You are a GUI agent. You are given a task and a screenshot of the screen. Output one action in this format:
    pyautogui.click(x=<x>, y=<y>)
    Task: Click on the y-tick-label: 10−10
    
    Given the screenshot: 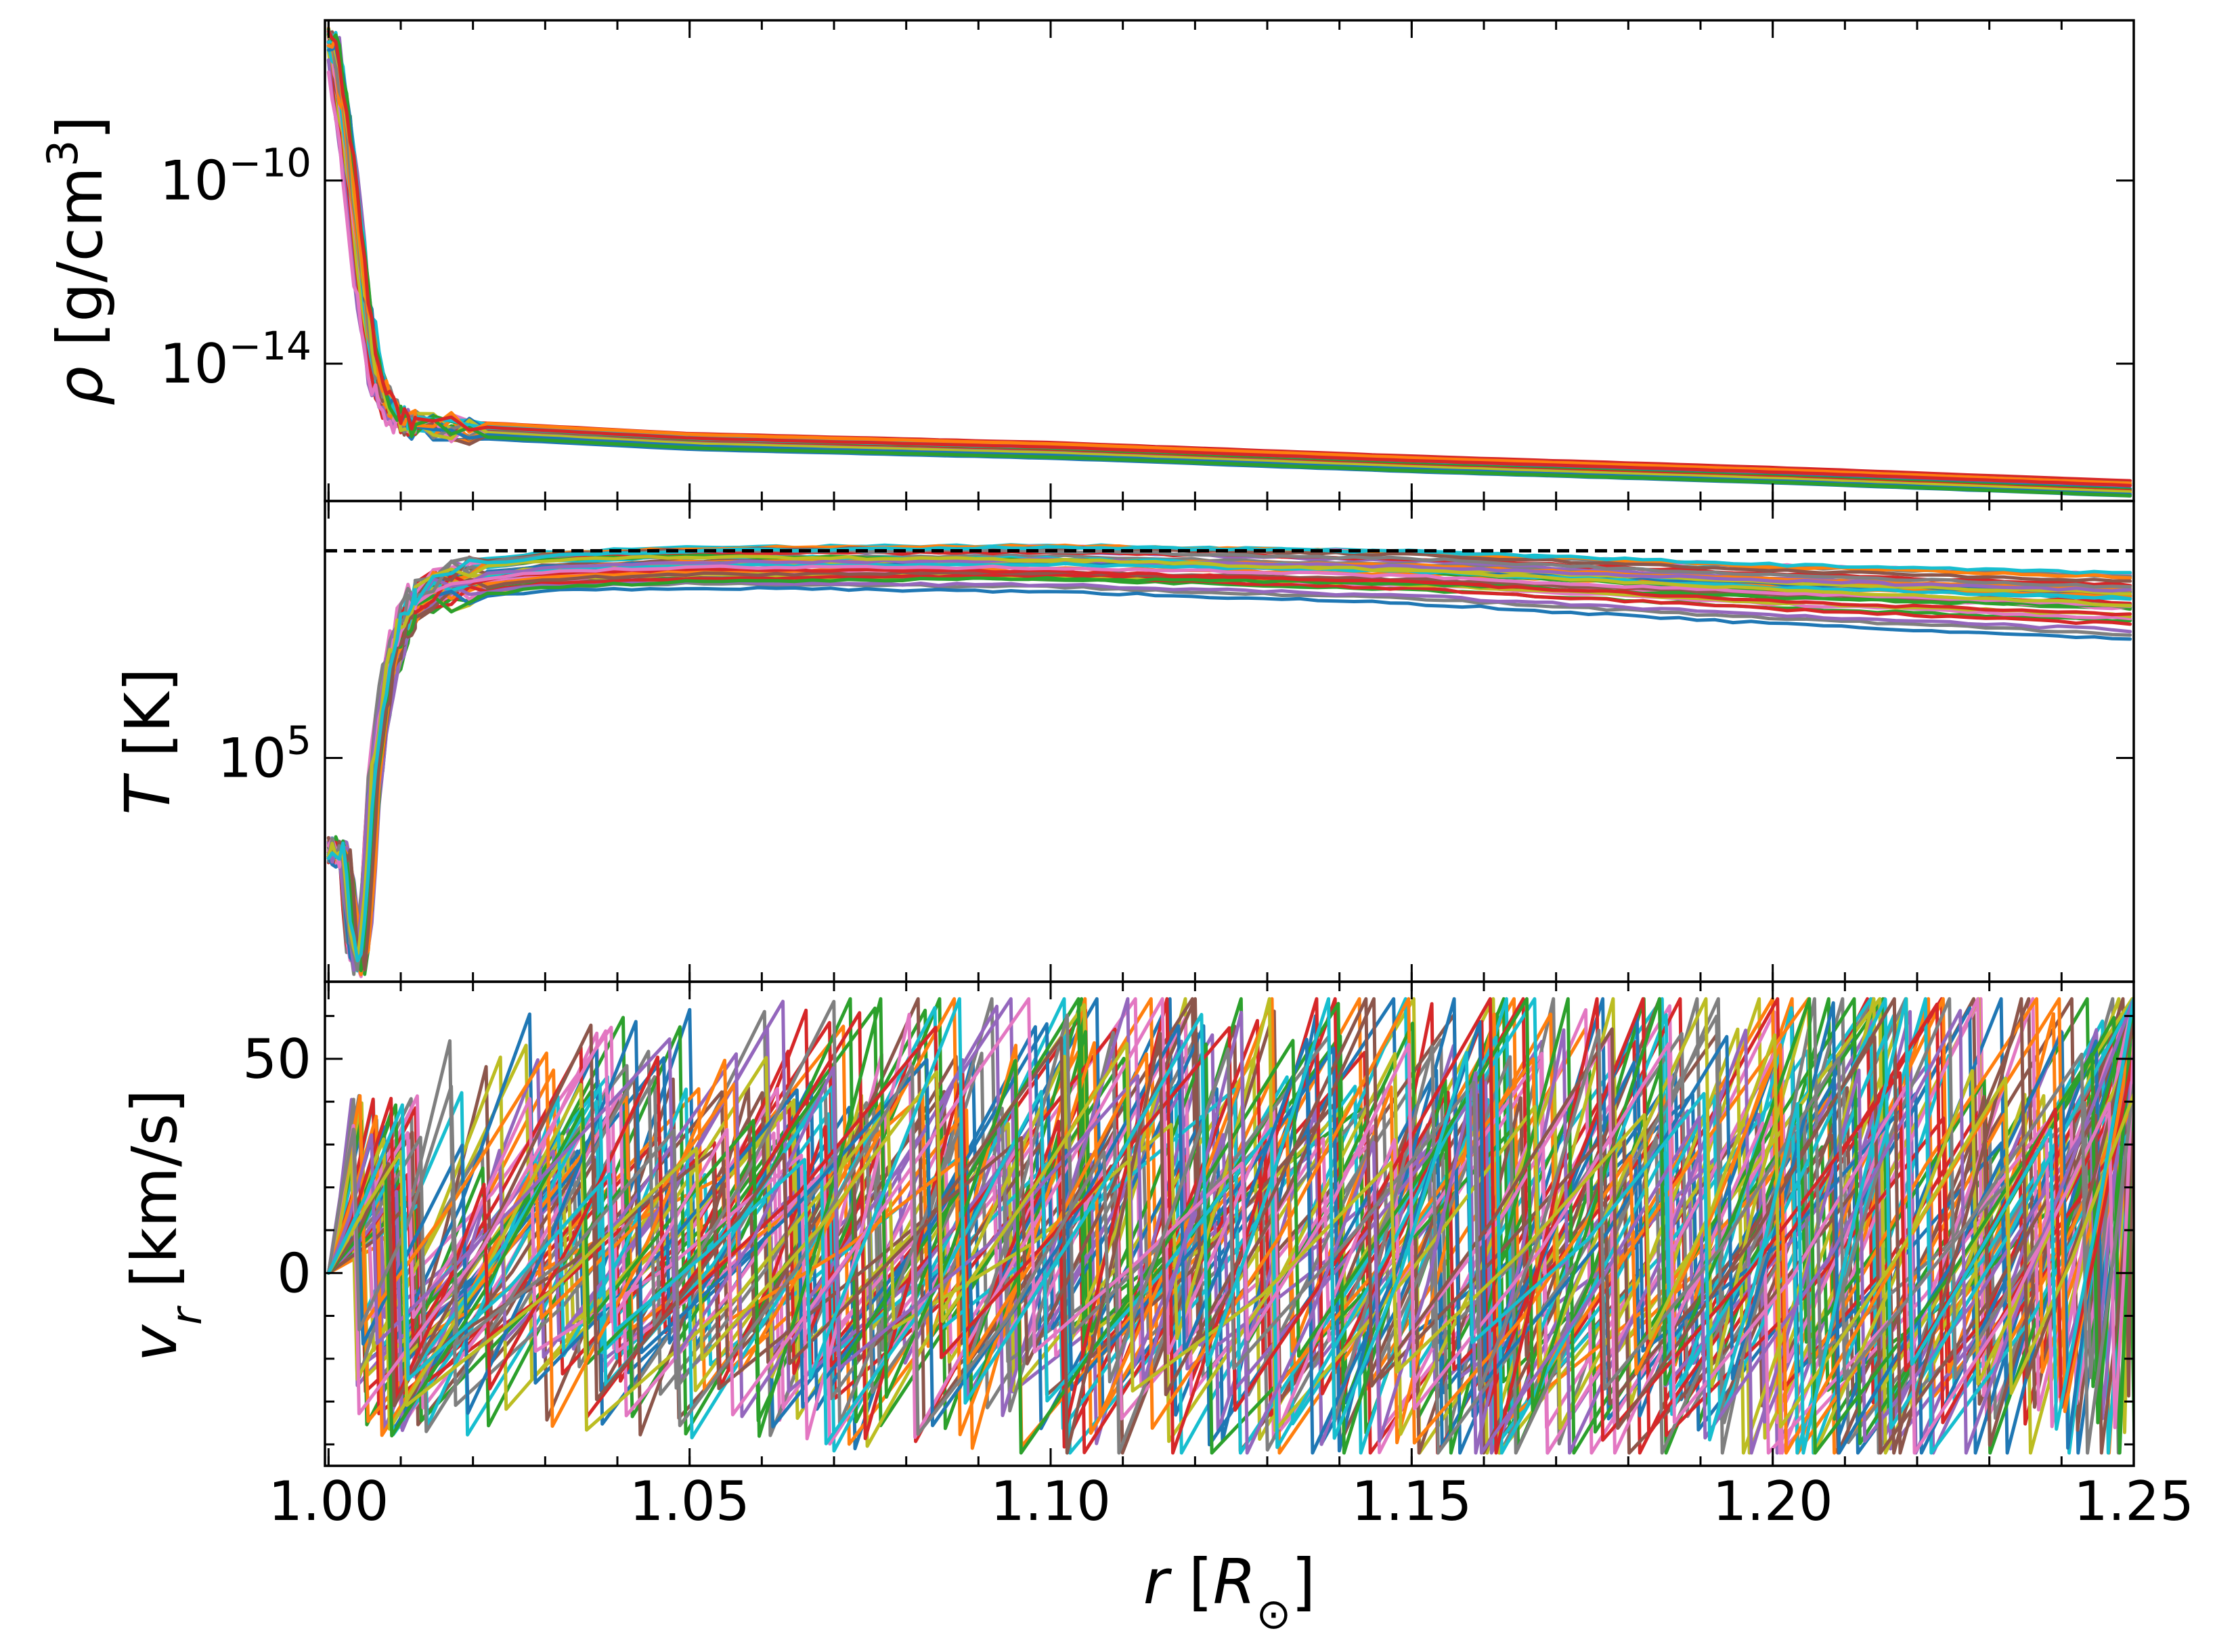 What is the action you would take?
    pyautogui.click(x=236, y=177)
    